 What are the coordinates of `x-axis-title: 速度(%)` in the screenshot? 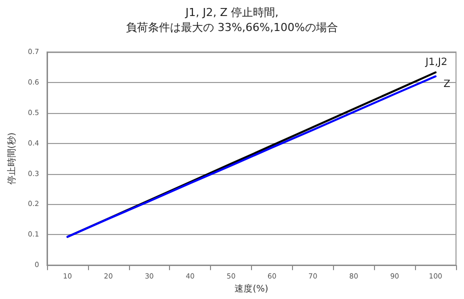 It's located at (251, 289).